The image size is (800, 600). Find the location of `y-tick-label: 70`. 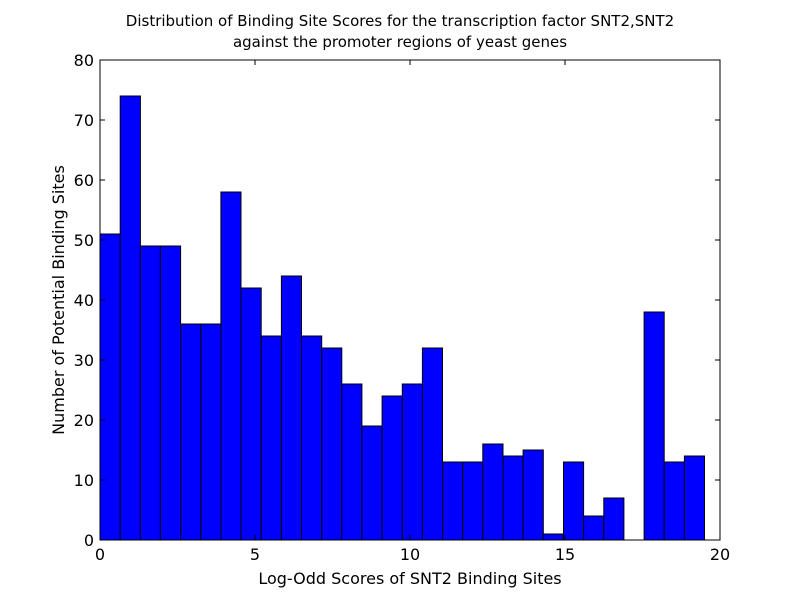

y-tick-label: 70 is located at coordinates (84, 120).